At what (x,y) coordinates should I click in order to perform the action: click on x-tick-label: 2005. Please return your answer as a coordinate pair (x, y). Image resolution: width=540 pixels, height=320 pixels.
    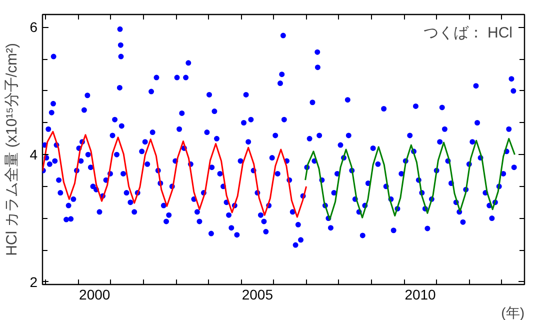
    Looking at the image, I should click on (258, 294).